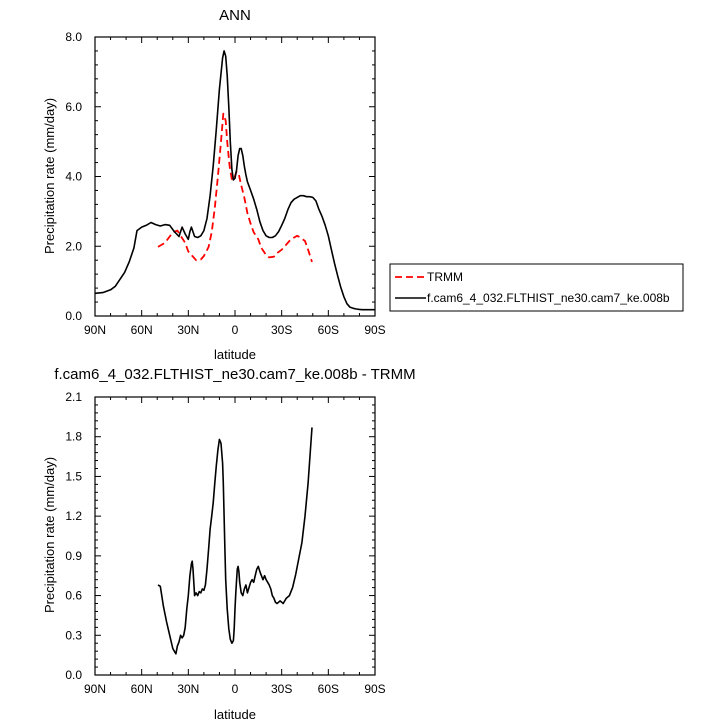  What do you see at coordinates (235, 15) in the screenshot?
I see `chart-title: ANN` at bounding box center [235, 15].